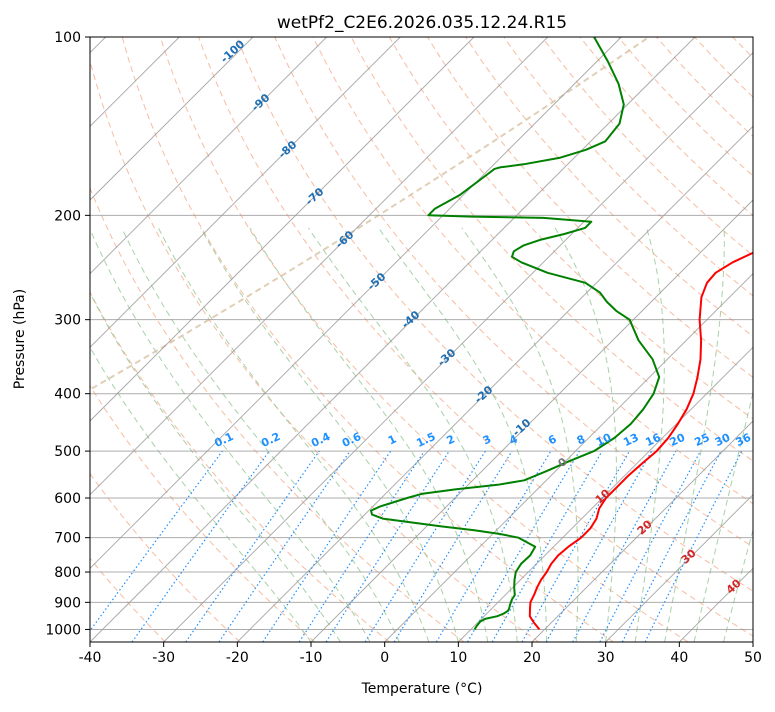 The image size is (775, 712). What do you see at coordinates (753, 658) in the screenshot?
I see `x-tick-label: 50` at bounding box center [753, 658].